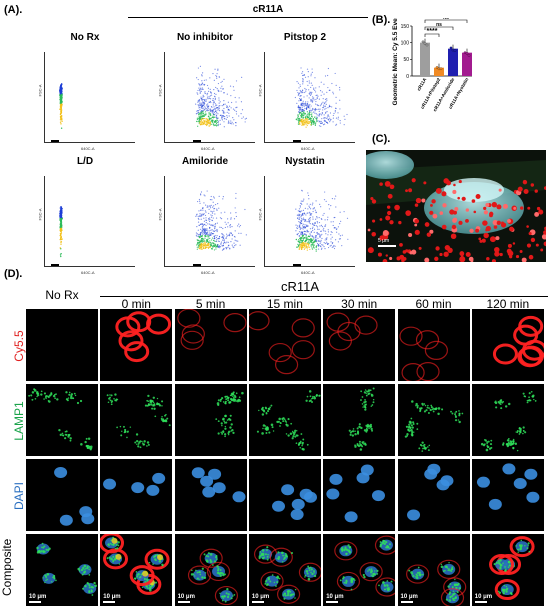  I want to click on panel-b-label: (B)., so click(381, 20).